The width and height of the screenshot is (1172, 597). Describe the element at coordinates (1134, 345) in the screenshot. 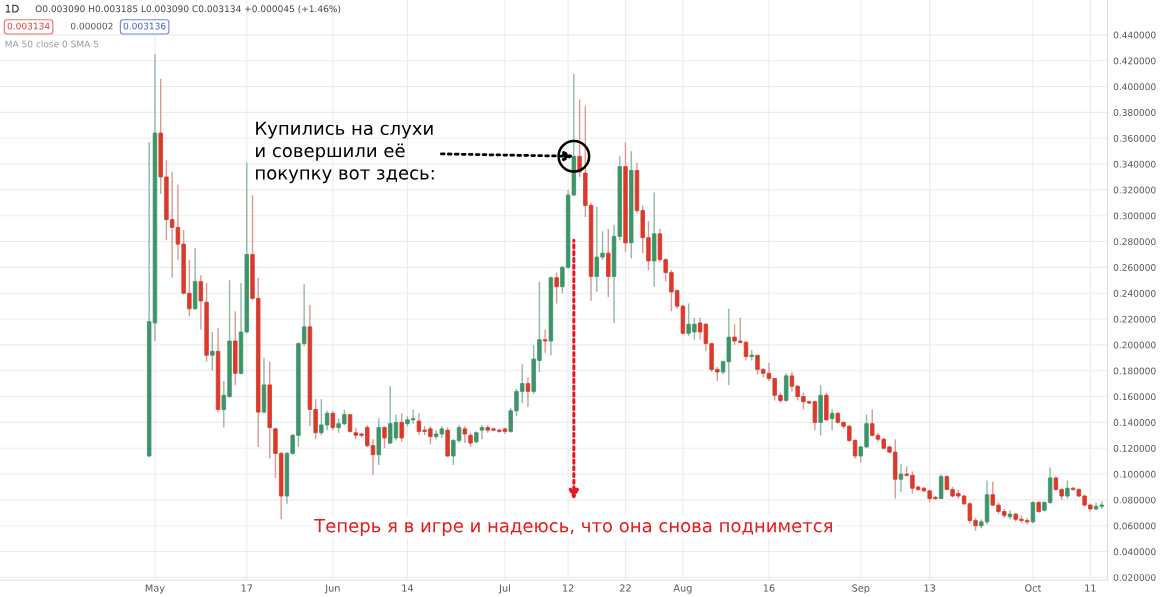

I see `y-tick-label: 0.200000` at that location.